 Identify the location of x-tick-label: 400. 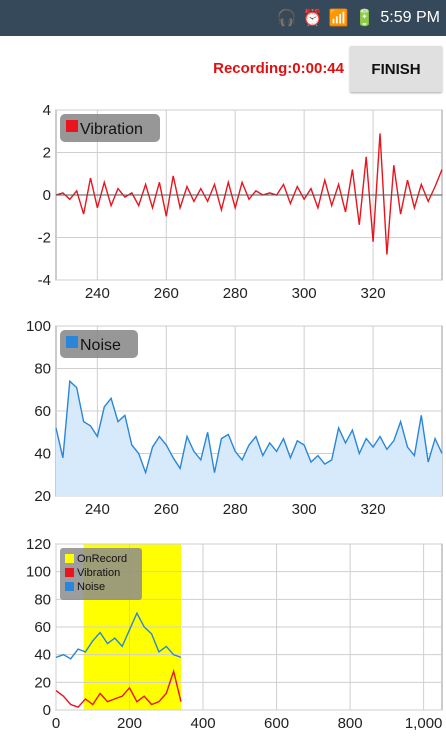
(203, 723).